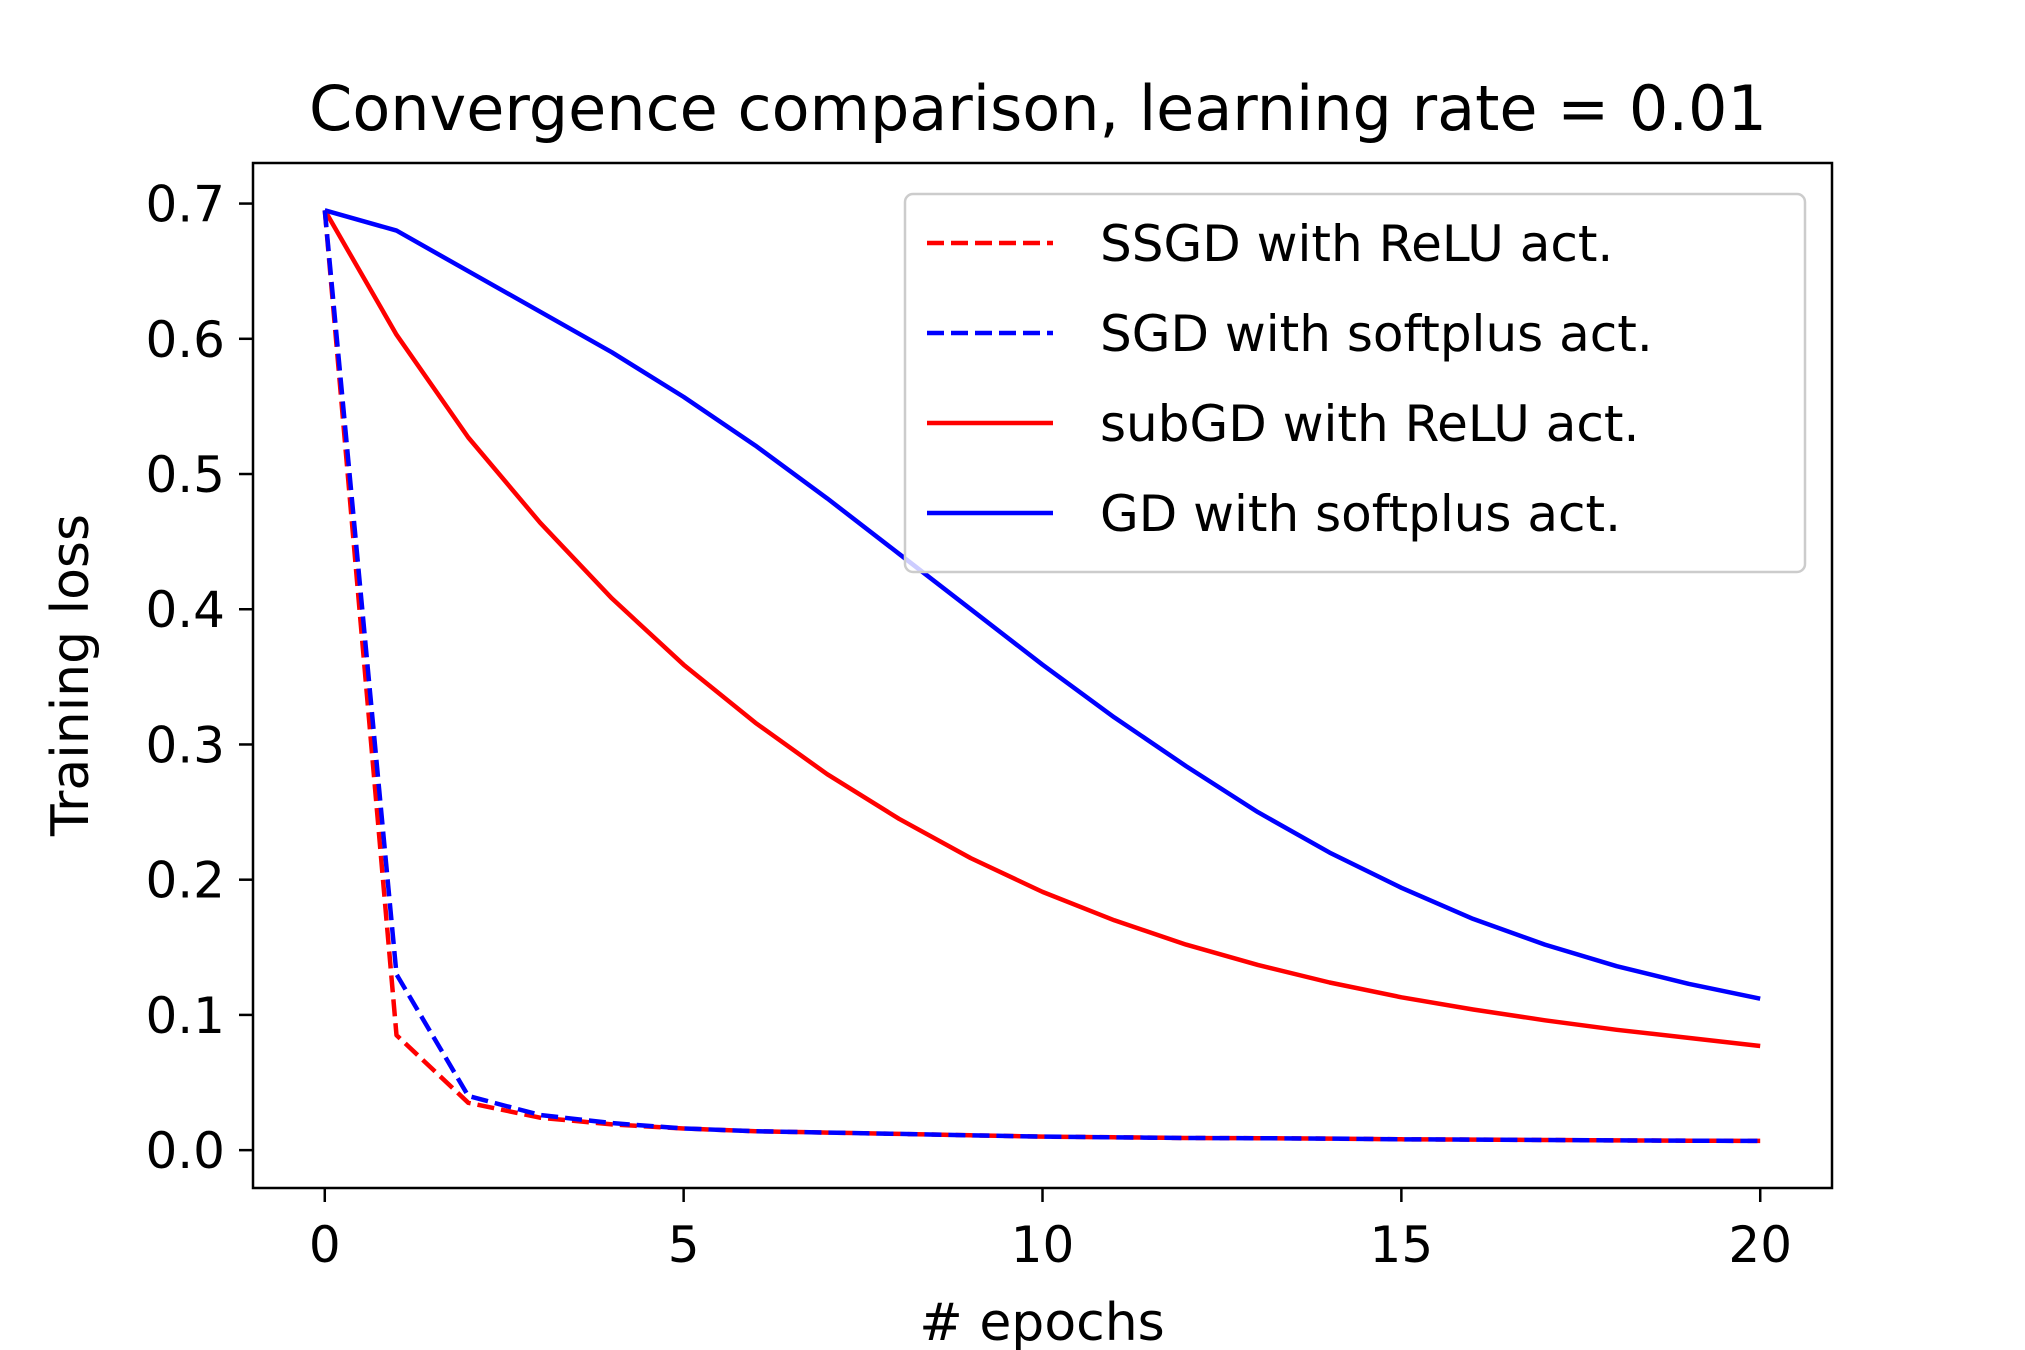 This screenshot has height=1350, width=2025. What do you see at coordinates (185, 745) in the screenshot?
I see `y-tick-label: 0.3` at bounding box center [185, 745].